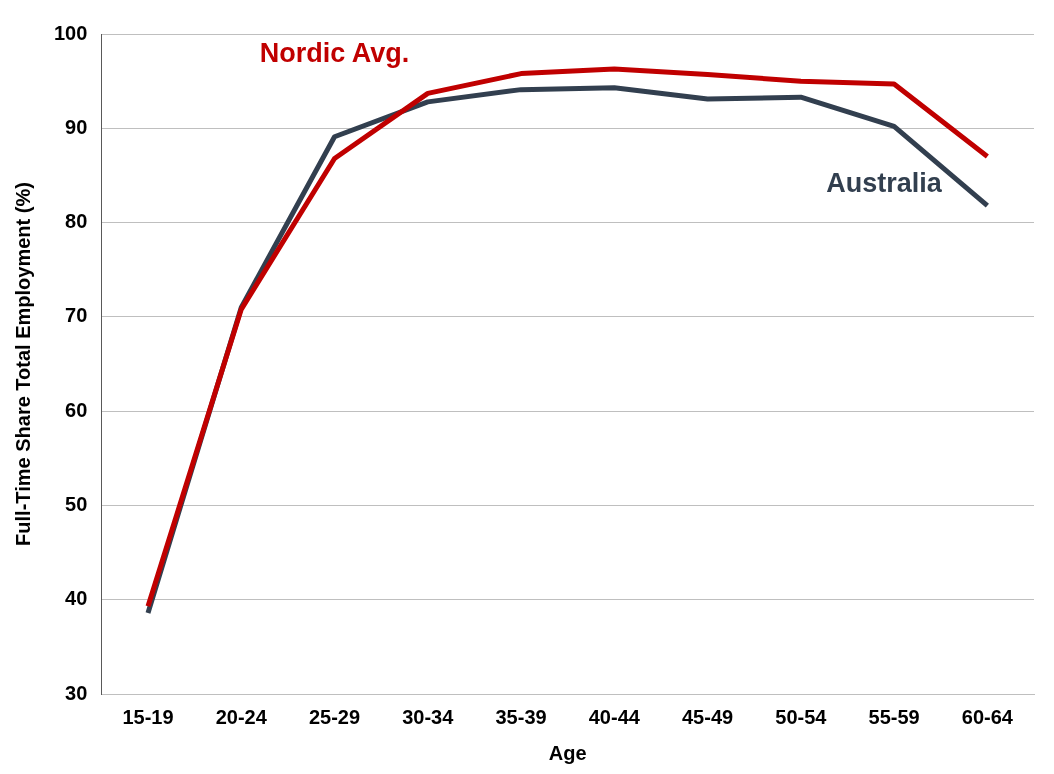 This screenshot has width=1054, height=774. I want to click on y-tick-label: 40, so click(76, 598).